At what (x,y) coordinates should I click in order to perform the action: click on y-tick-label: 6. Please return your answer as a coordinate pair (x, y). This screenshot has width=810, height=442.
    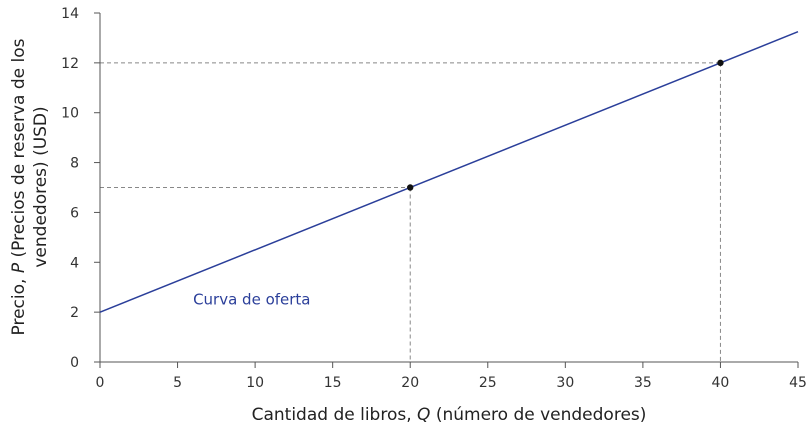
    Looking at the image, I should click on (74, 213).